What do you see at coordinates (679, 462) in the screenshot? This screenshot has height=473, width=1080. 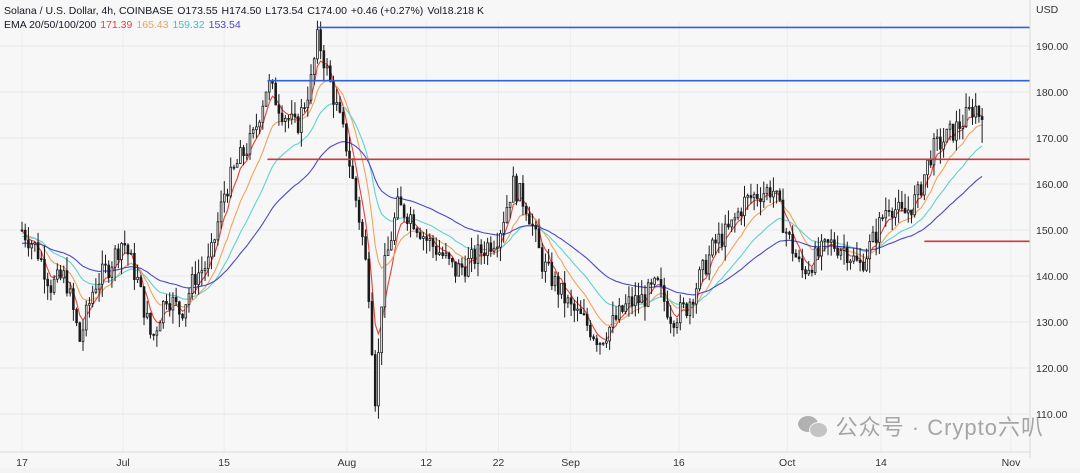 I see `time-tick-label: 16` at bounding box center [679, 462].